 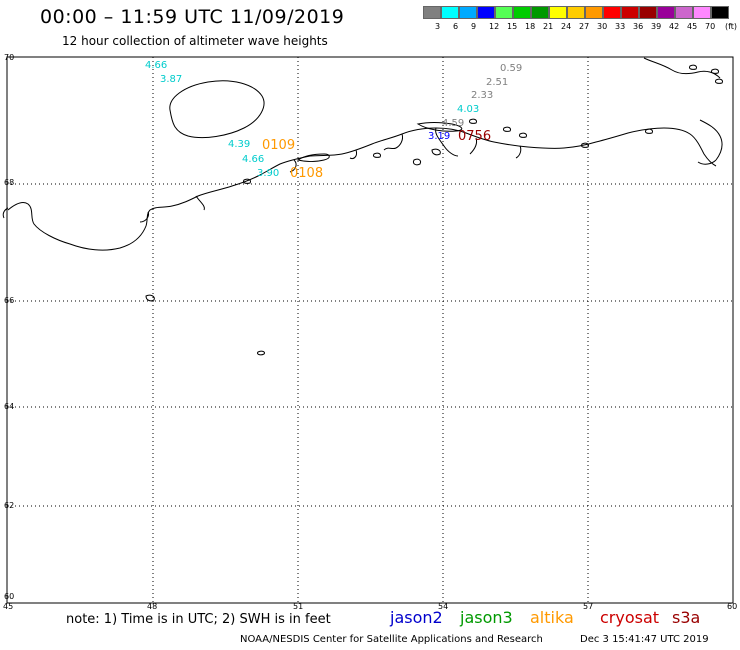 I want to click on wave-label: 0108, so click(x=307, y=173).